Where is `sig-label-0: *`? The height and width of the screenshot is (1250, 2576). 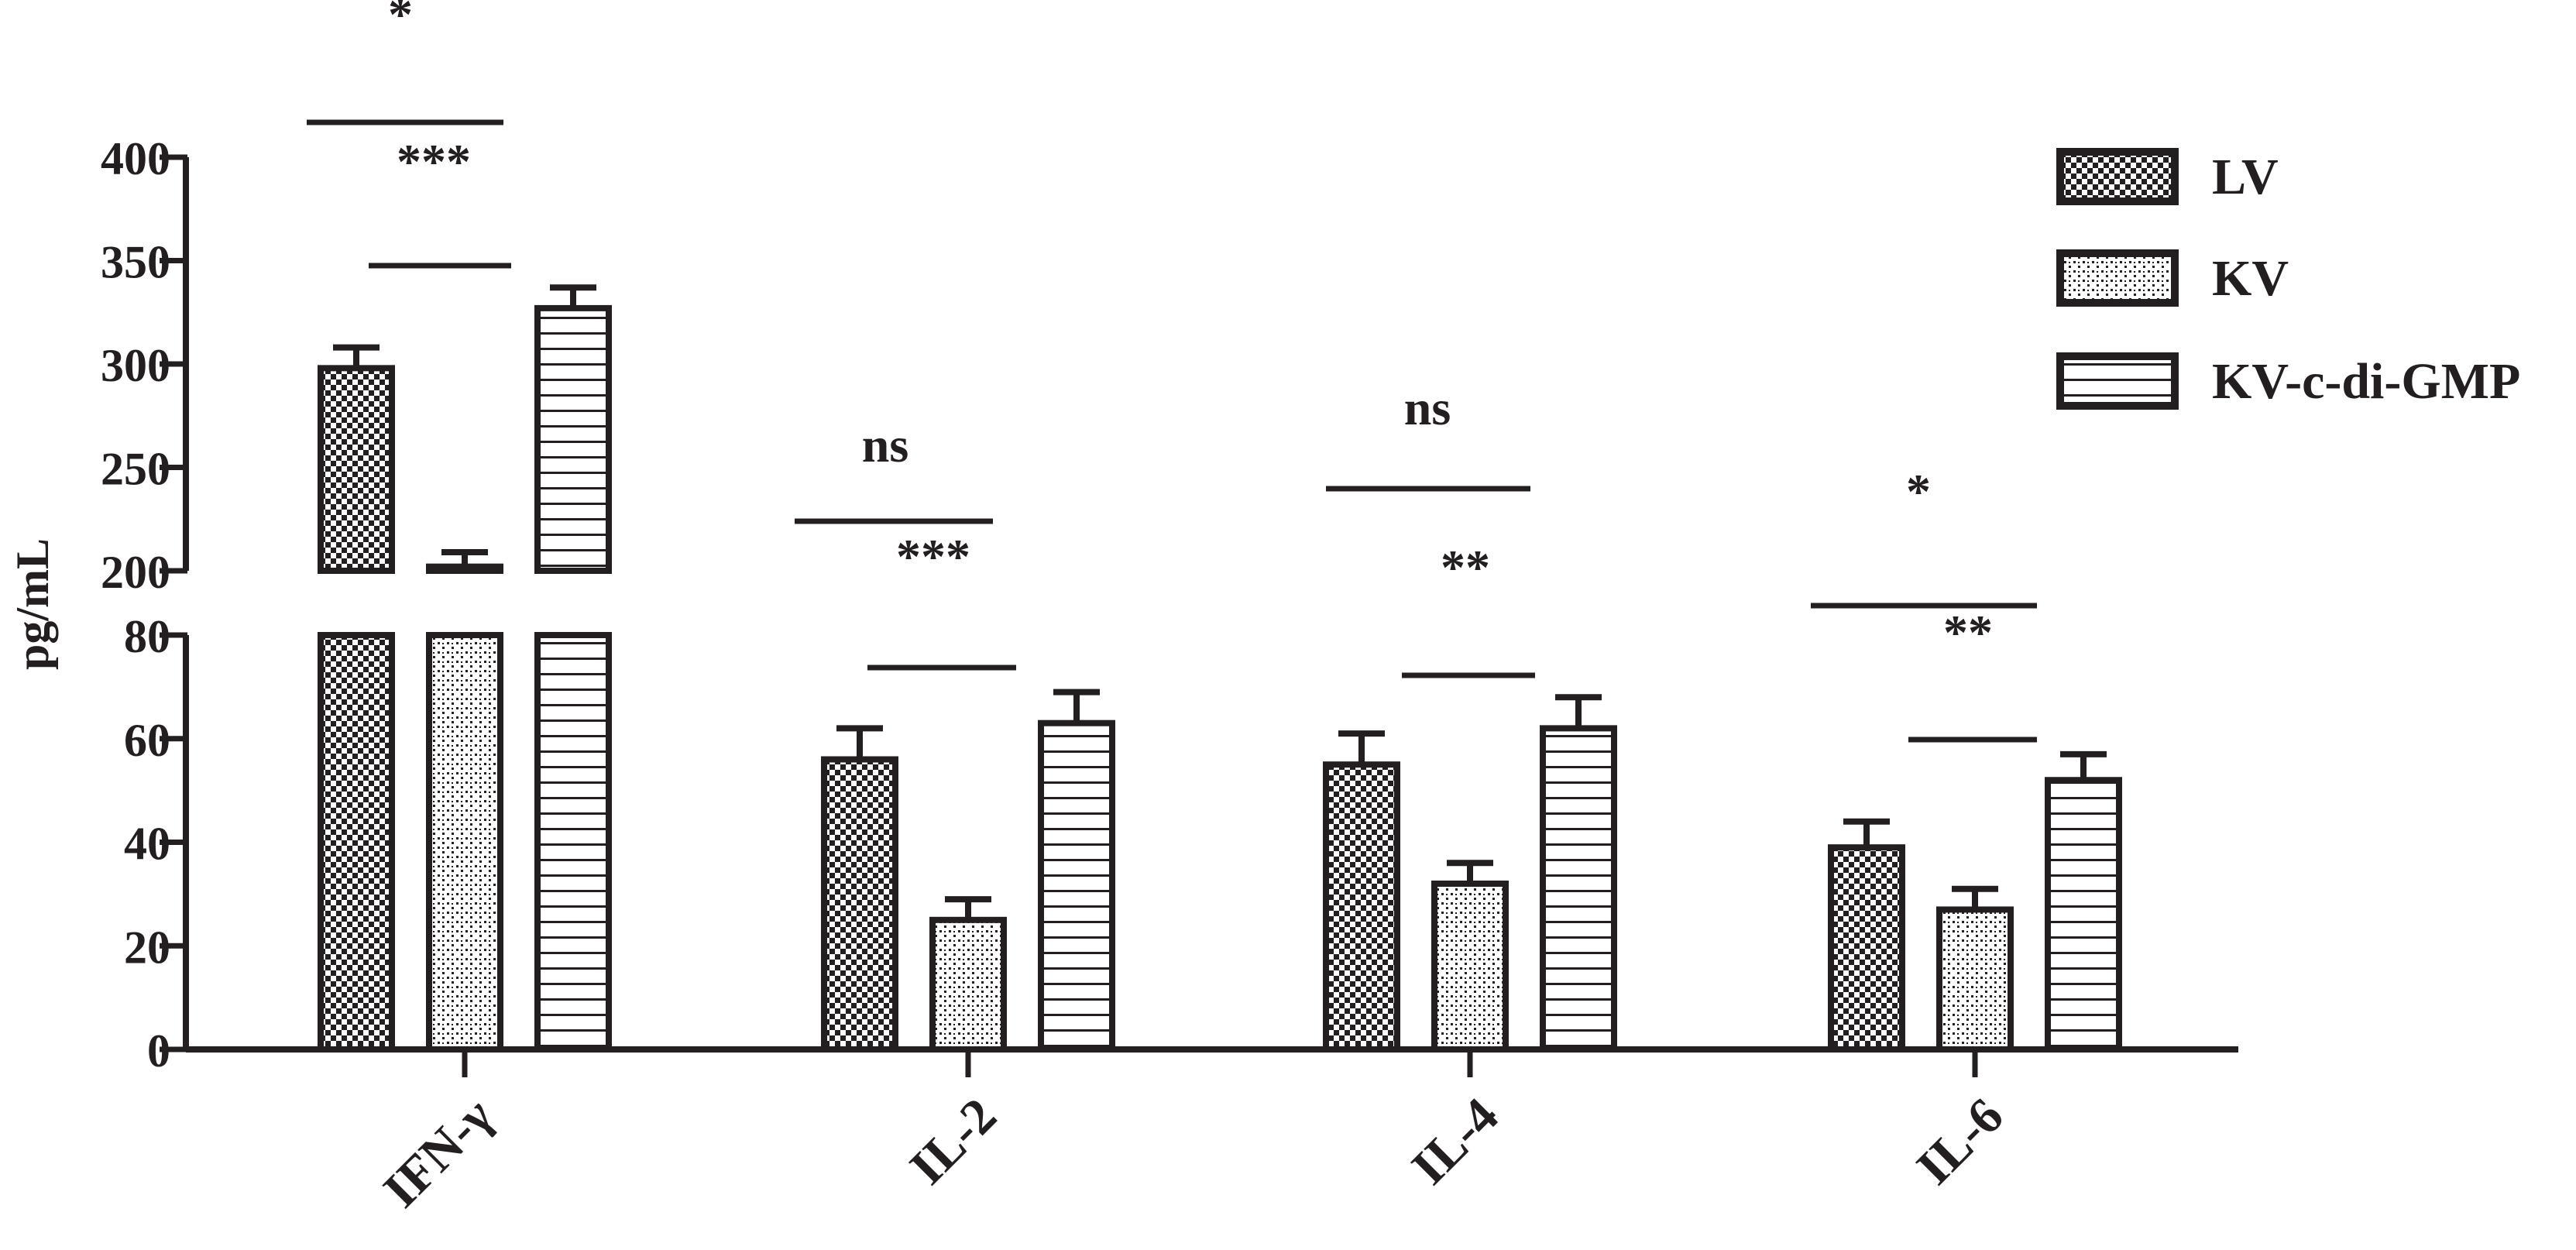 sig-label-0: * is located at coordinates (400, 21).